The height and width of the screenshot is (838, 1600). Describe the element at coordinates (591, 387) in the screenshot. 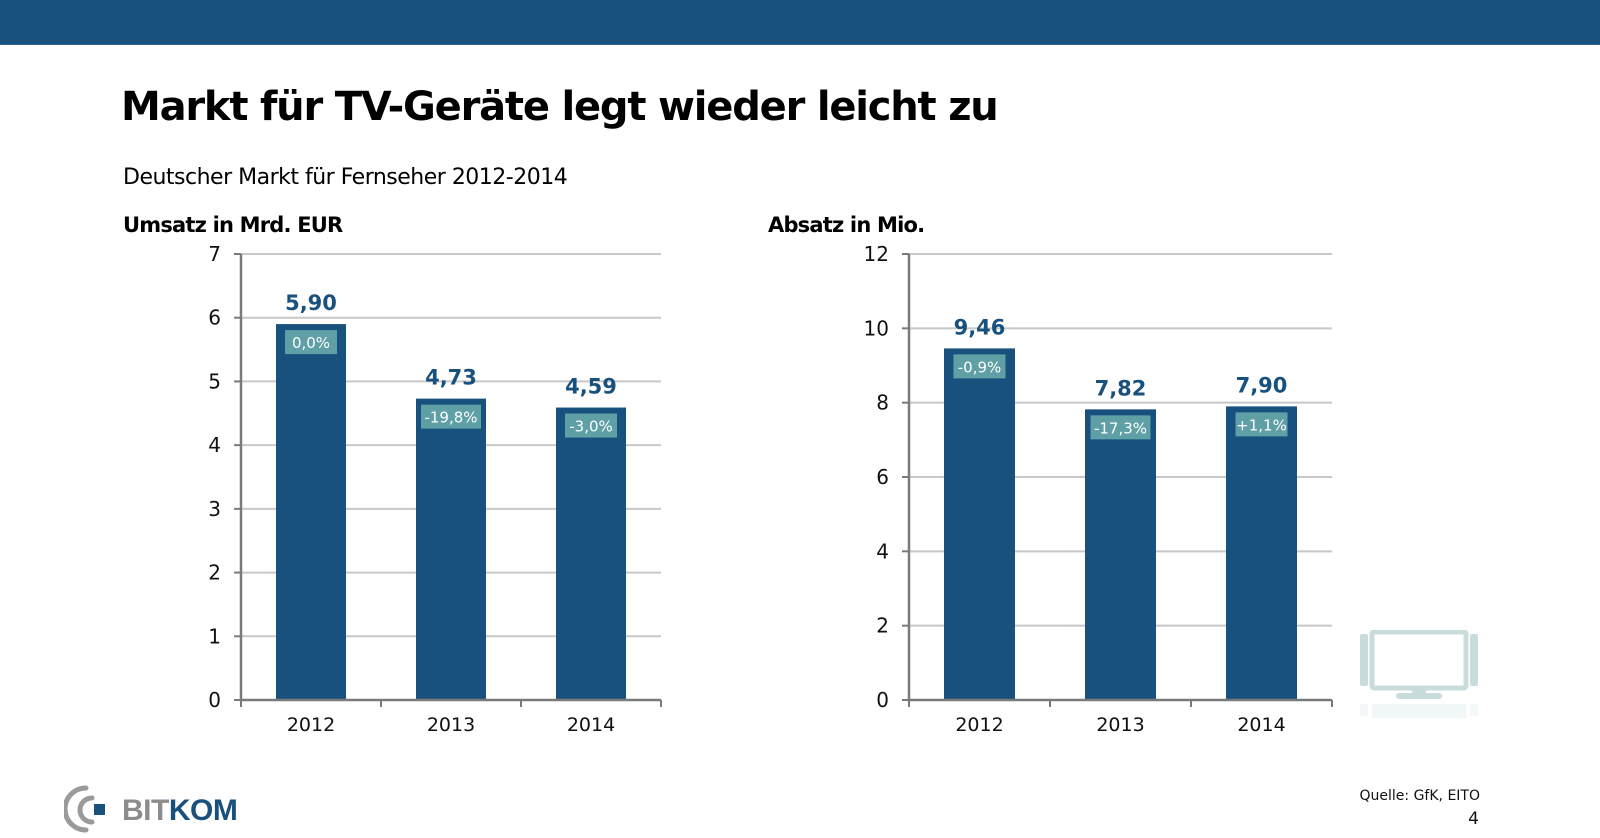

I see `data-label: 4,59` at that location.